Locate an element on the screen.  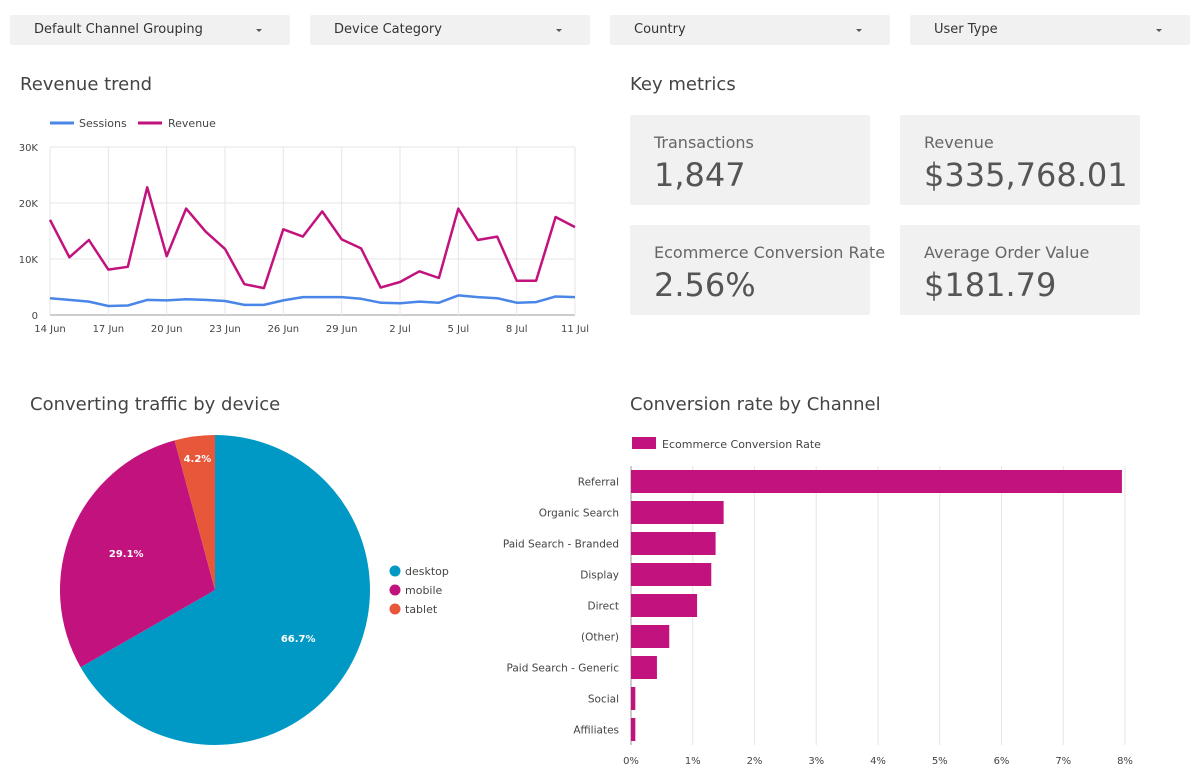
bar-social is located at coordinates (633, 698).